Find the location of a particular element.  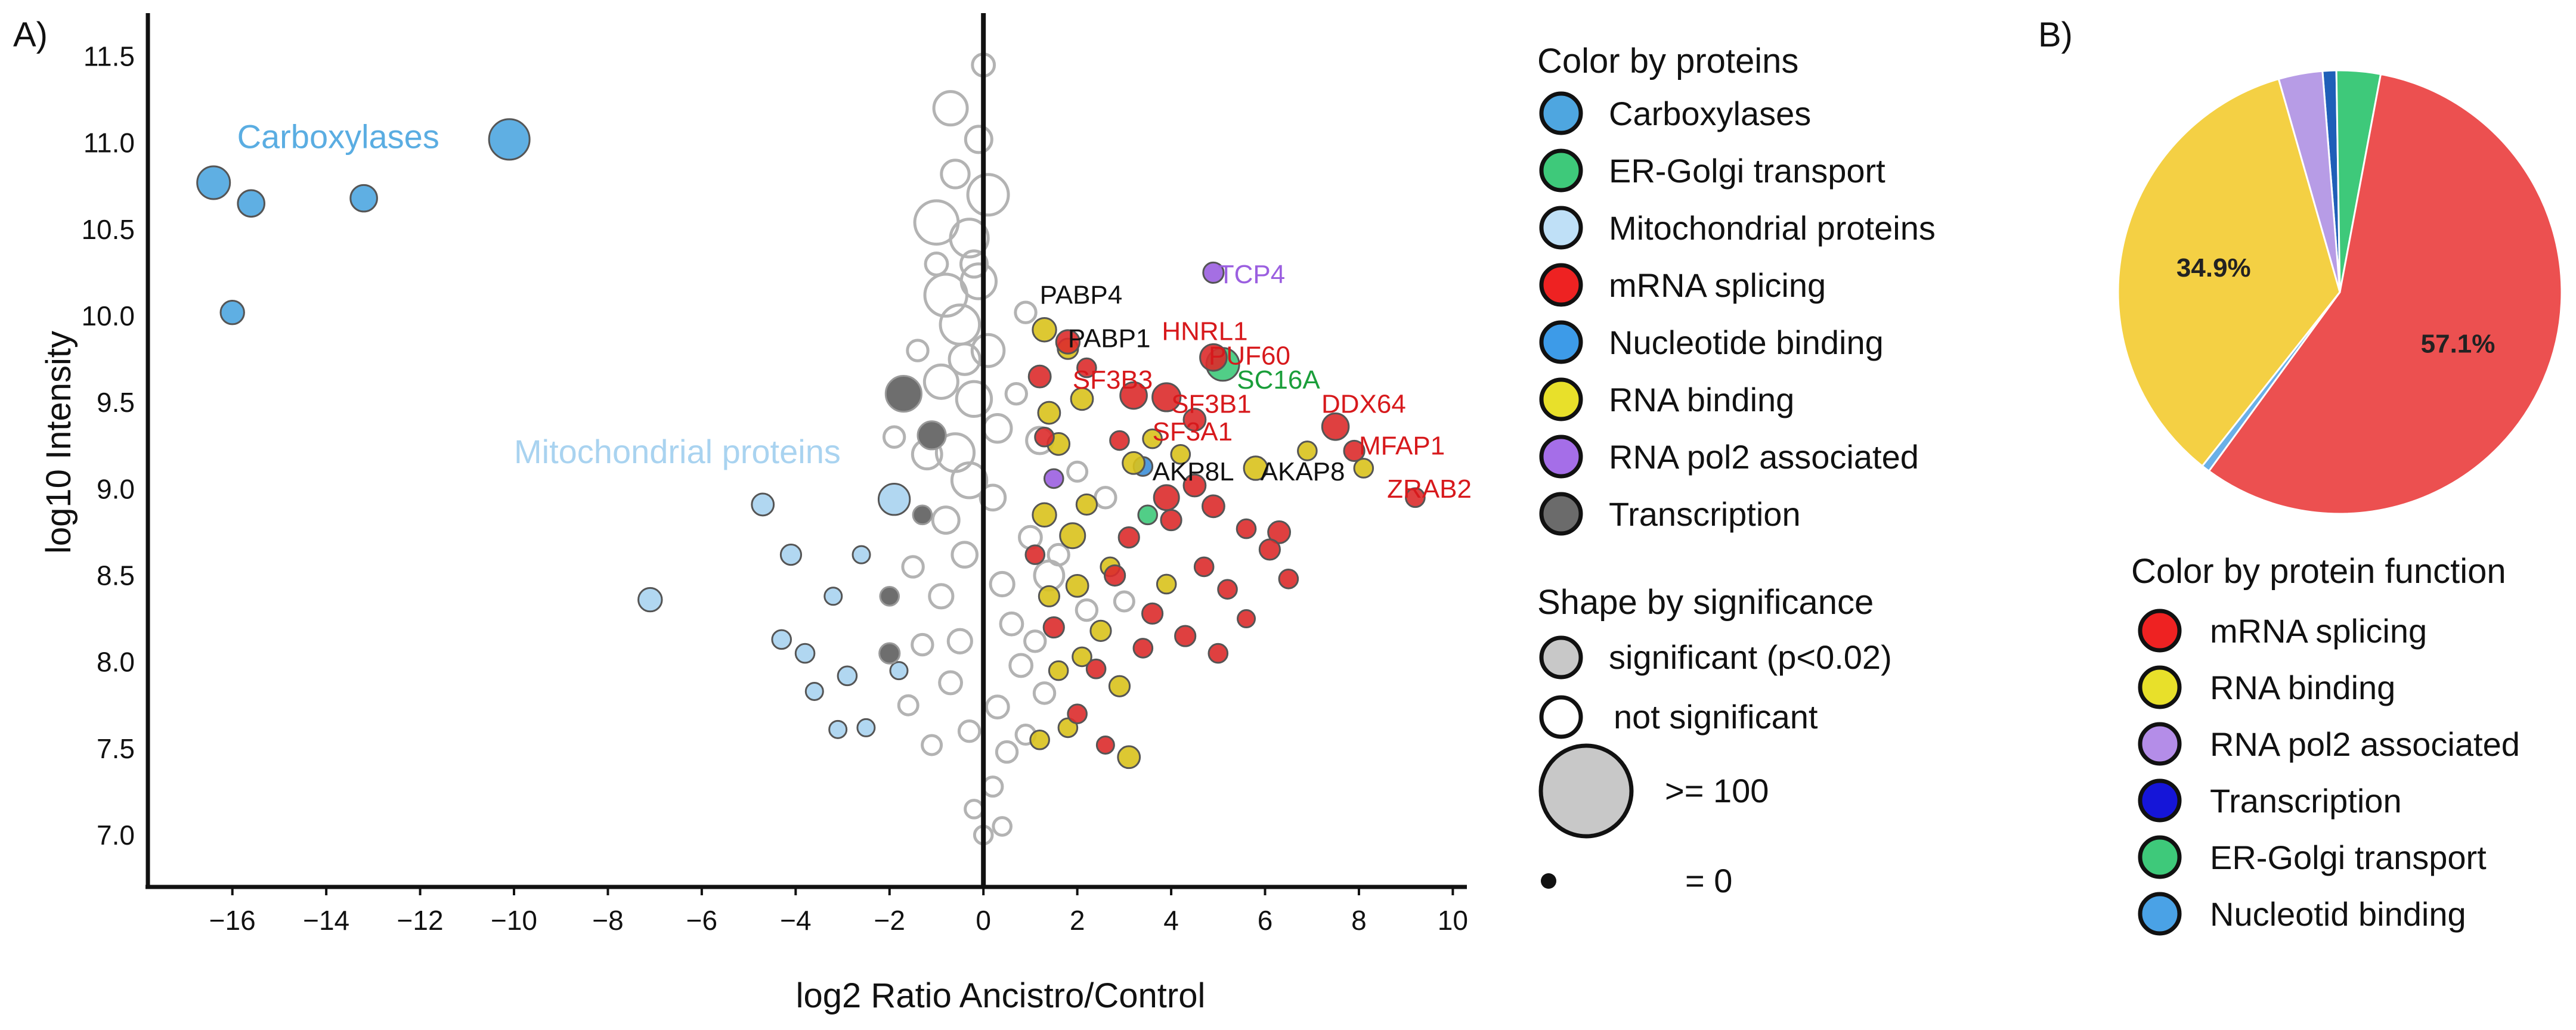

group-labels: Carboxylases Mitochondrial proteins is located at coordinates (539, 293).